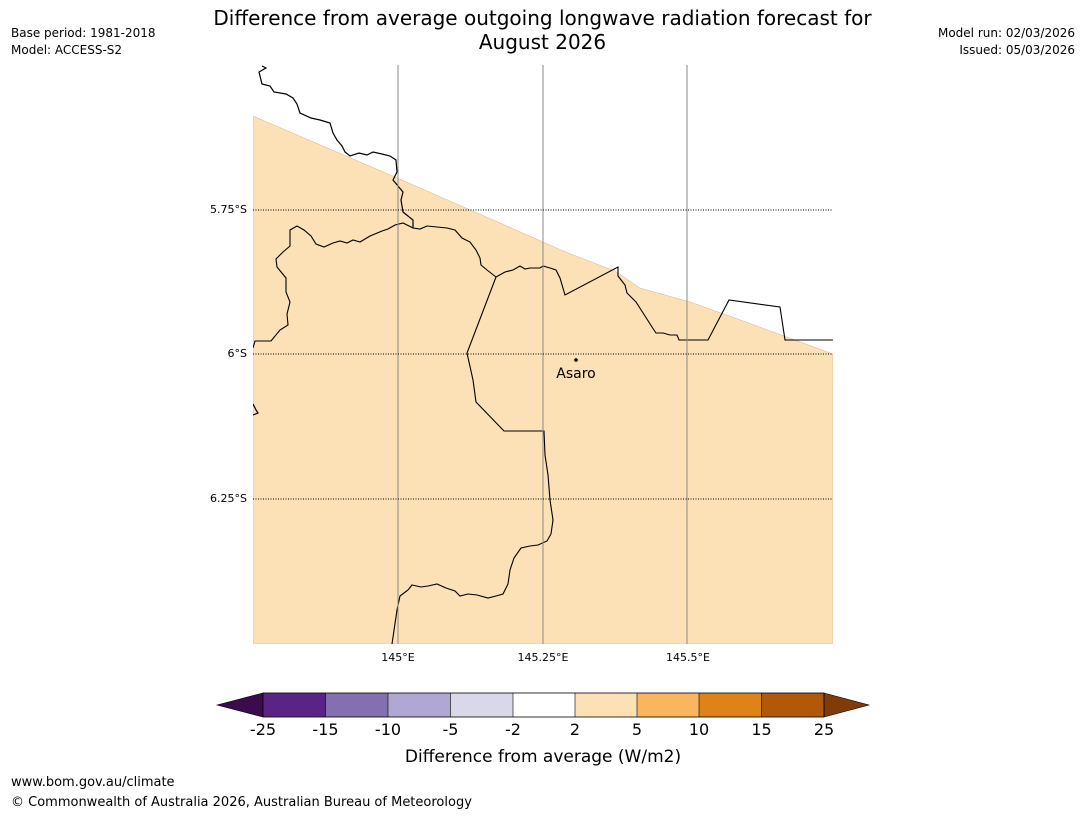 The image size is (1085, 816). I want to click on colorbar-tick: 25, so click(824, 729).